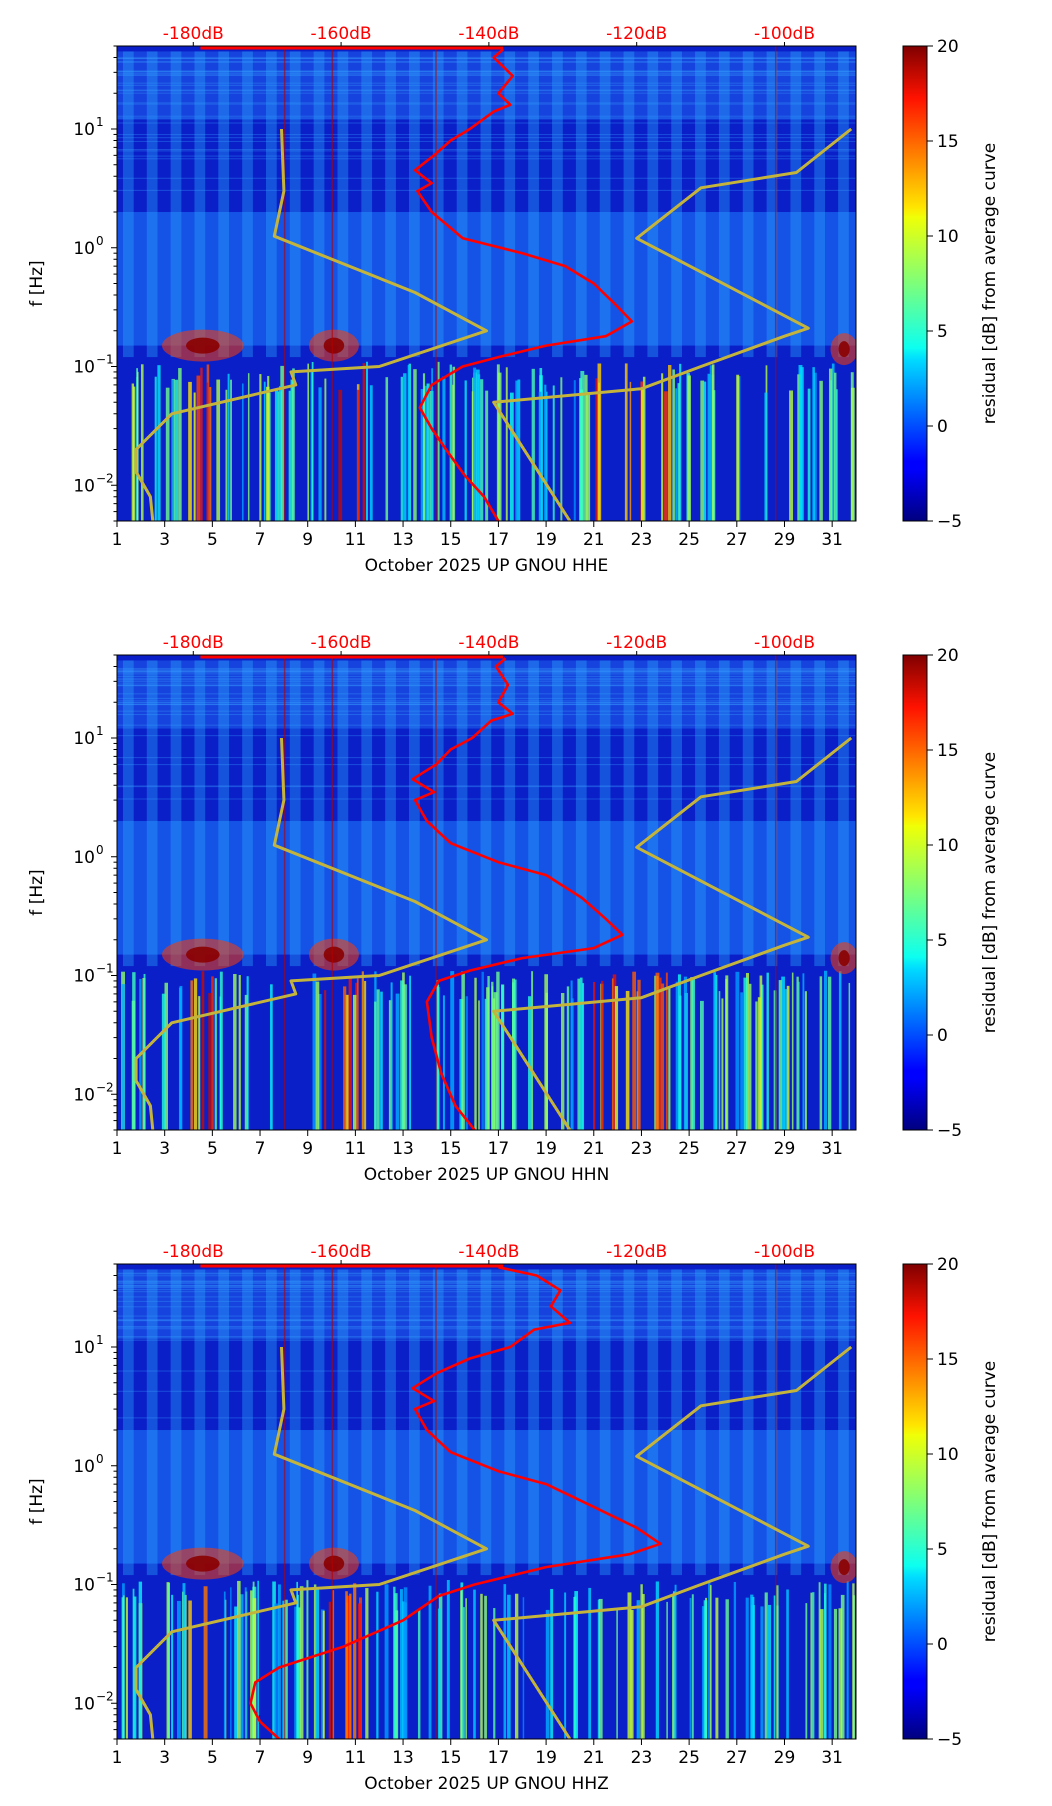  I want to click on x-tick-label: 17, so click(499, 540).